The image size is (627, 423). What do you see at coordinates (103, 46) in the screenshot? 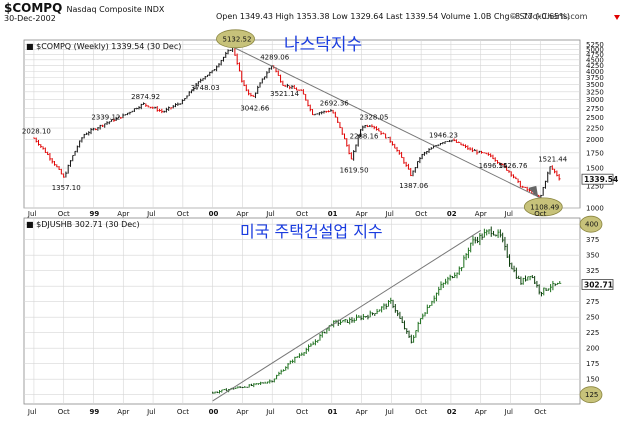
I see `series-legend: ■ $COMPQ (Weekly) 1339.54 (30 Dec)` at bounding box center [103, 46].